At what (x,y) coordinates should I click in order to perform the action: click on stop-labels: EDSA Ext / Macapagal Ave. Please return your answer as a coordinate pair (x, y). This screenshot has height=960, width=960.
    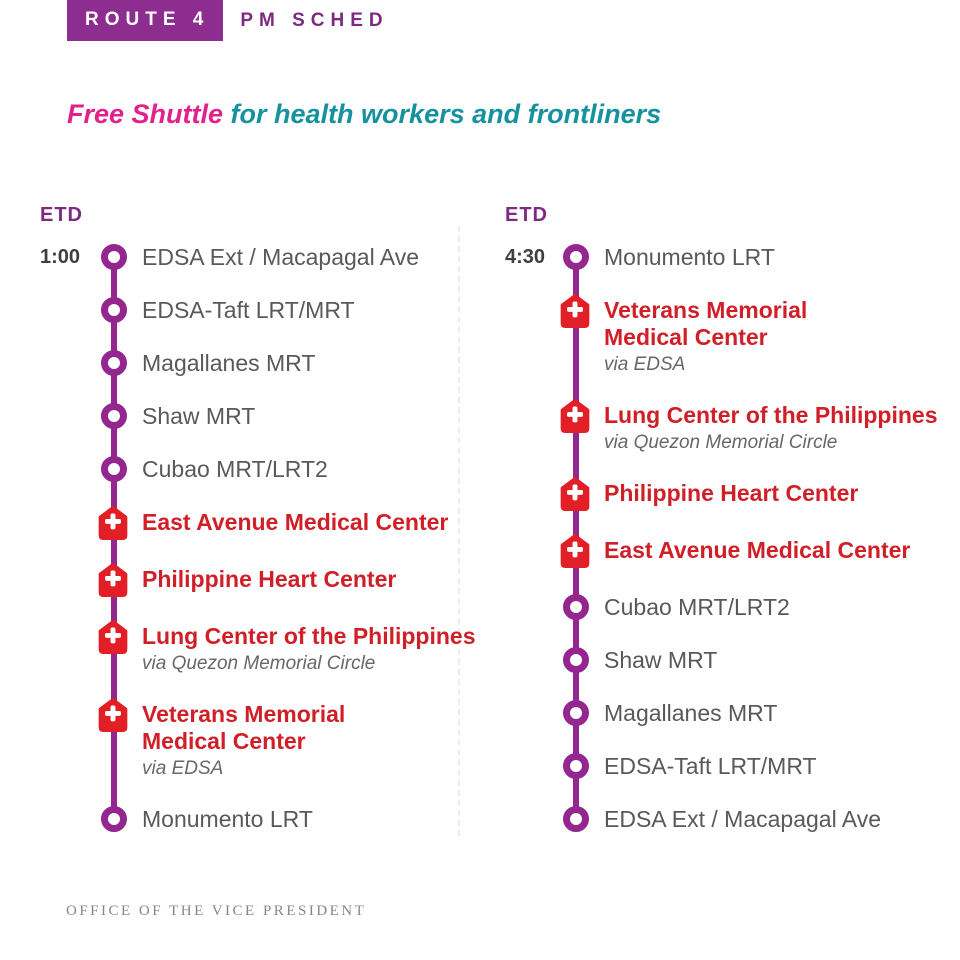
    Looking at the image, I should click on (742, 819).